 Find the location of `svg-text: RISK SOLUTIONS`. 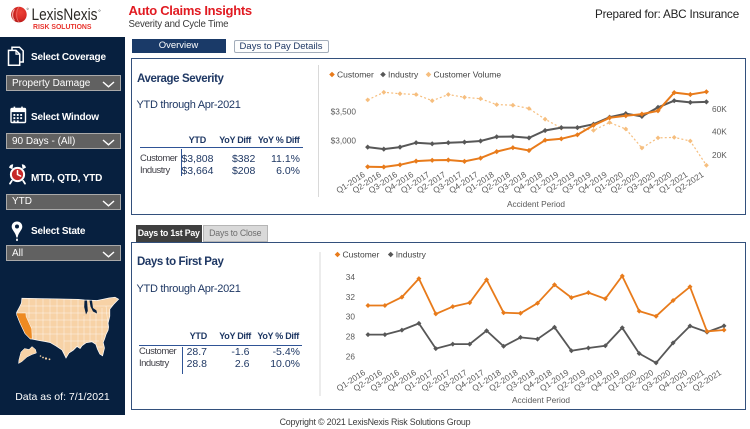

svg-text: RISK SOLUTIONS is located at coordinates (62, 27).